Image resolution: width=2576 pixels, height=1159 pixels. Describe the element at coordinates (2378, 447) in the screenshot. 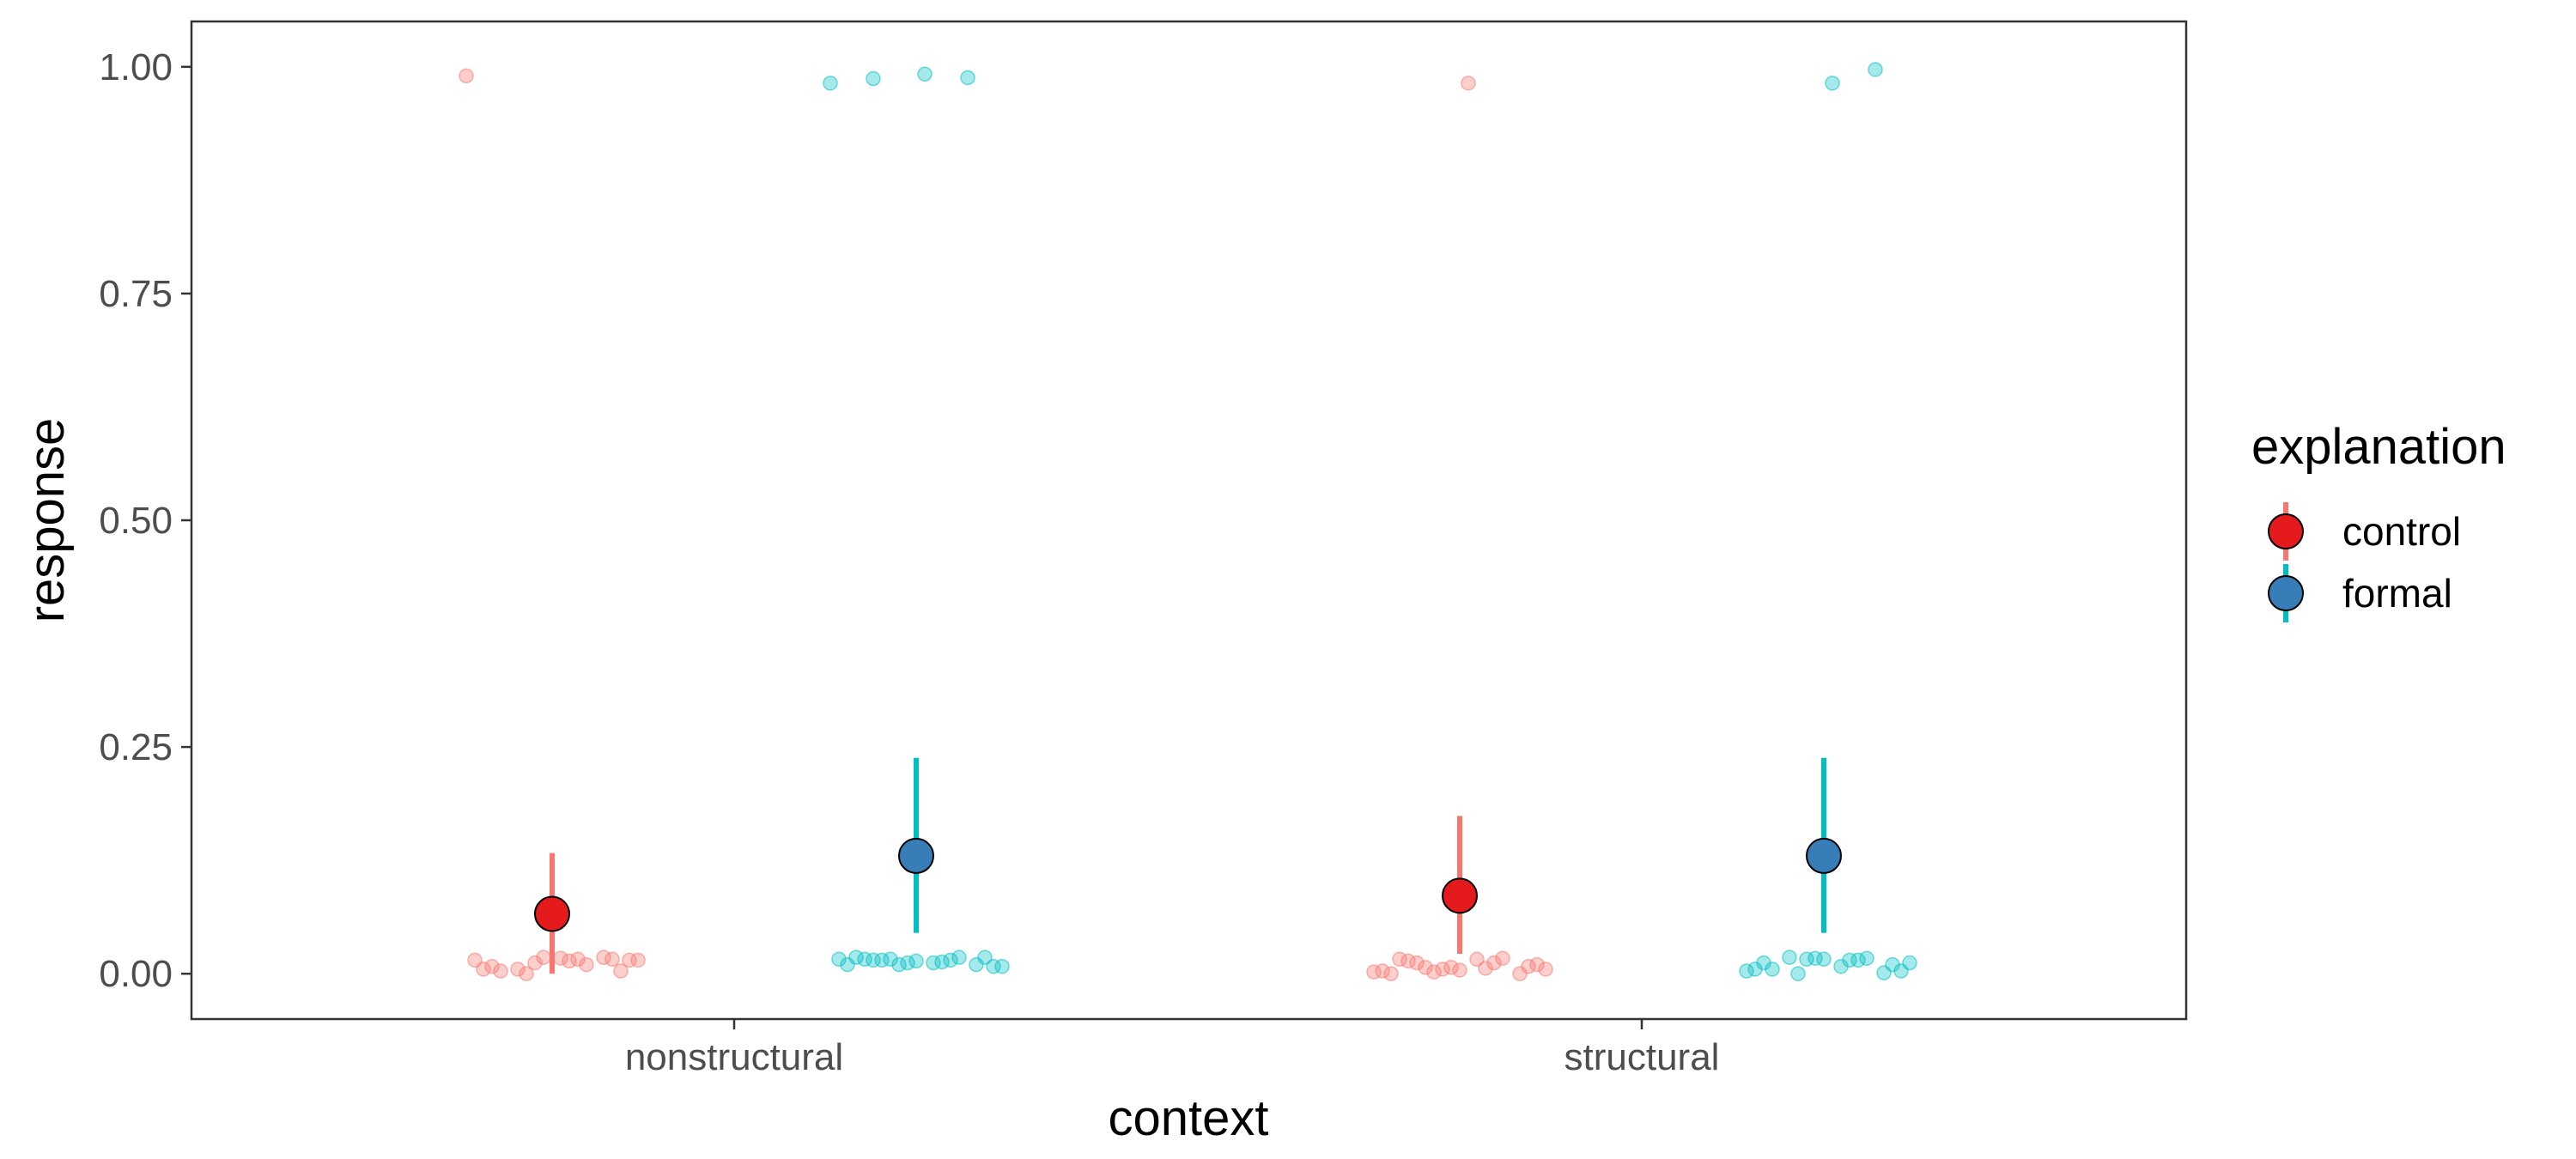

I see `legend-title: explanation` at that location.